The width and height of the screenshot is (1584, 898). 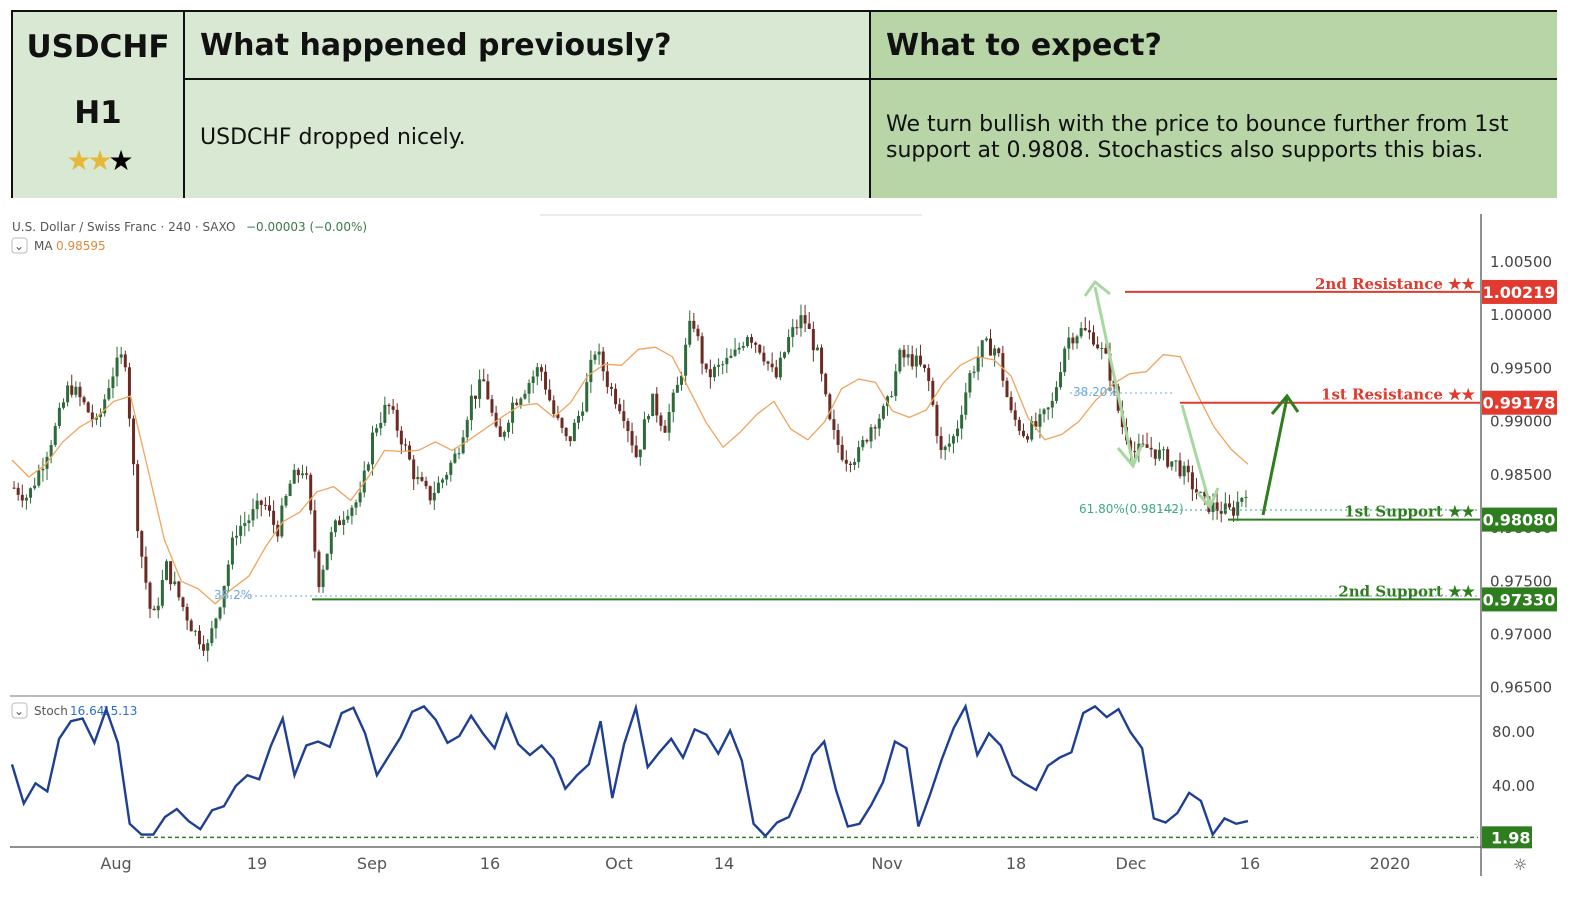 I want to click on chevron-down-icon: ⌄, so click(x=19, y=246).